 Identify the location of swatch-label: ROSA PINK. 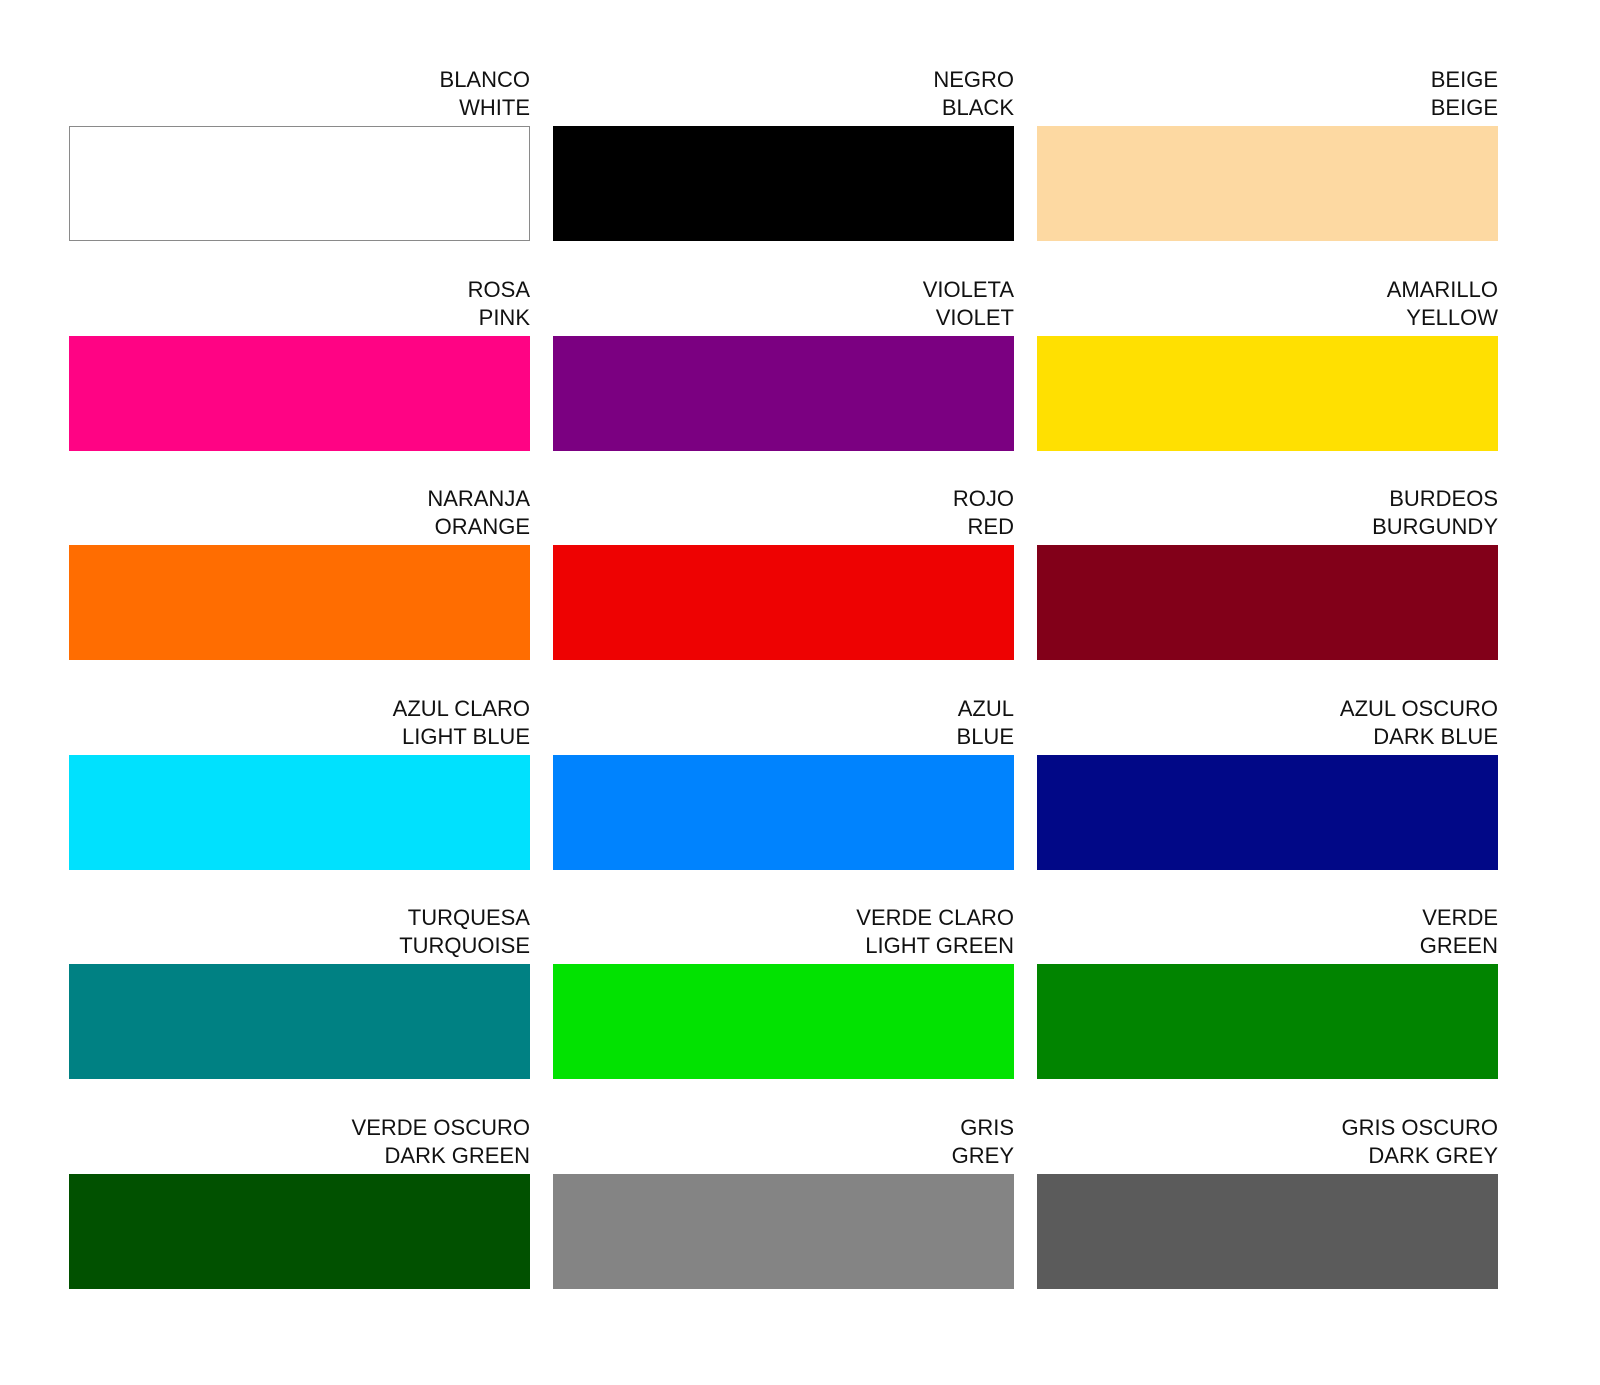
(299, 306).